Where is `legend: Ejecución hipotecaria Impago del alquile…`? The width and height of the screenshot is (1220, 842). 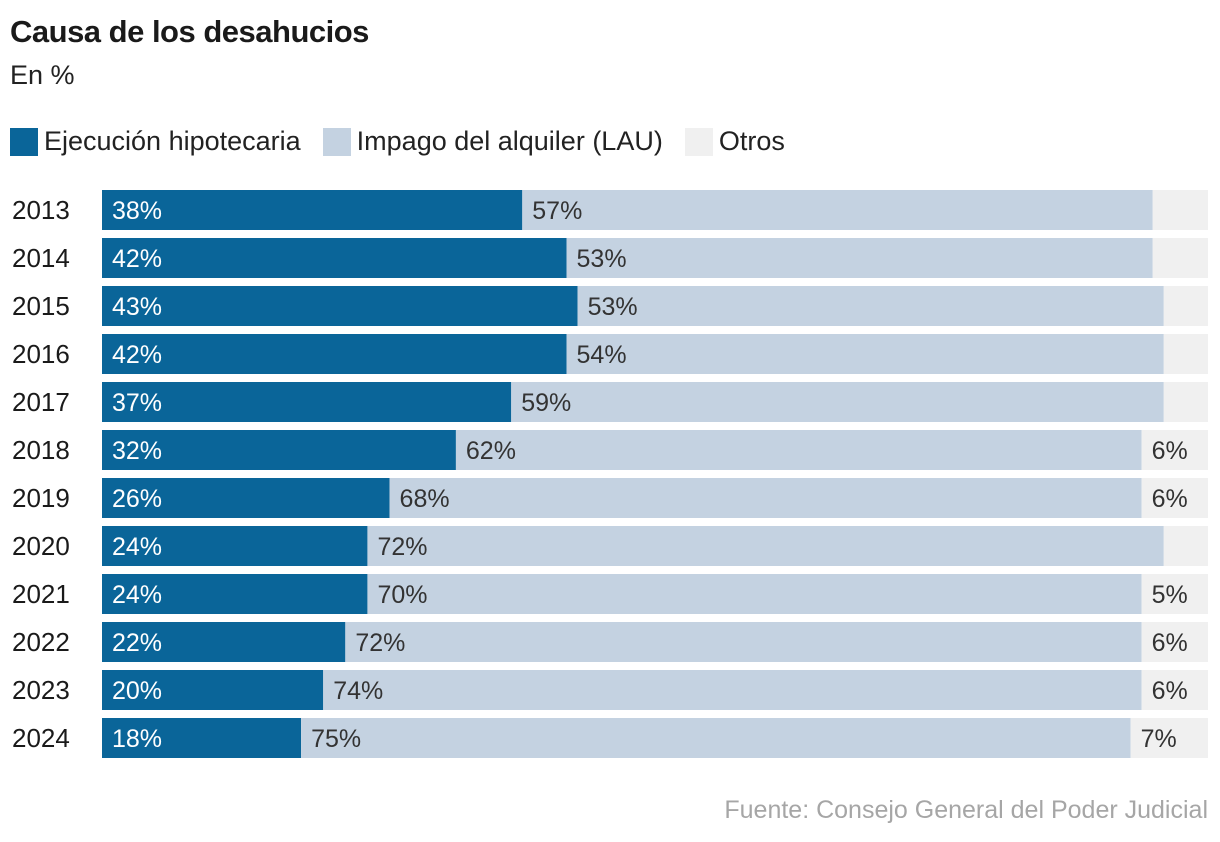 legend: Ejecución hipotecaria Impago del alquile… is located at coordinates (408, 141).